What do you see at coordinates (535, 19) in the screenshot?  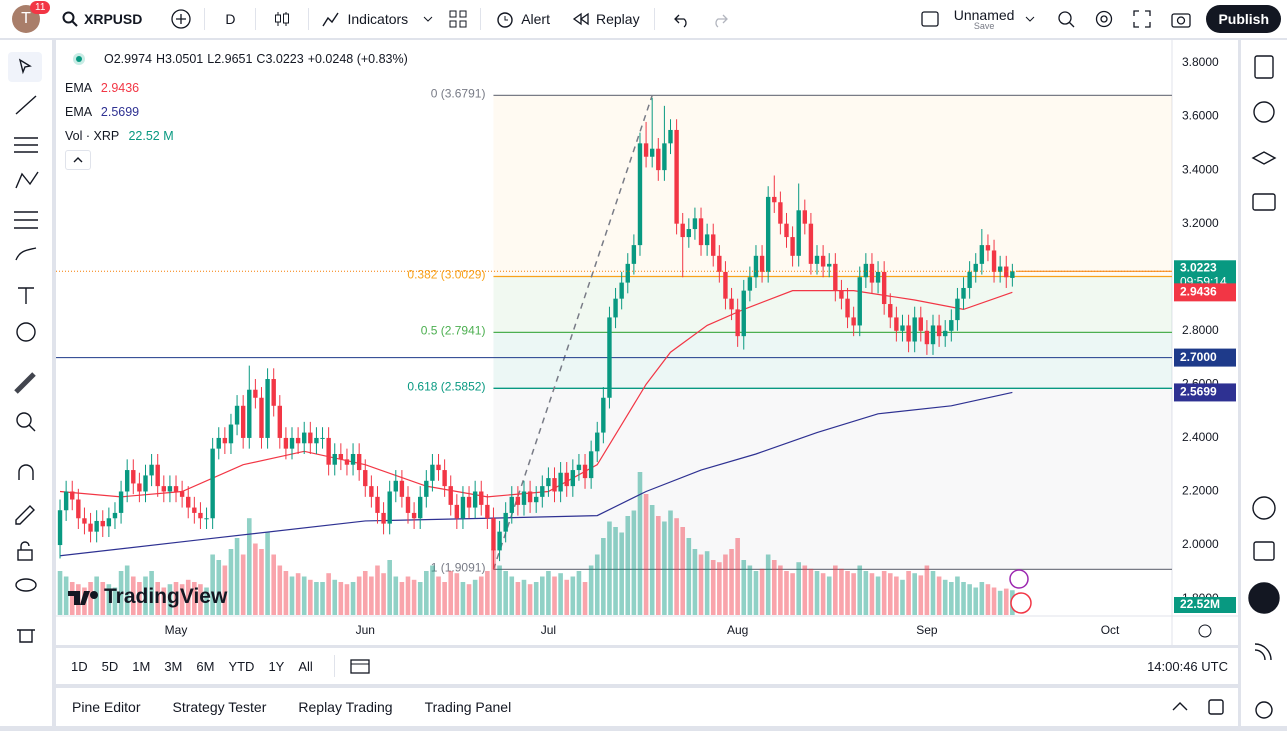 I see `alert: Alert` at bounding box center [535, 19].